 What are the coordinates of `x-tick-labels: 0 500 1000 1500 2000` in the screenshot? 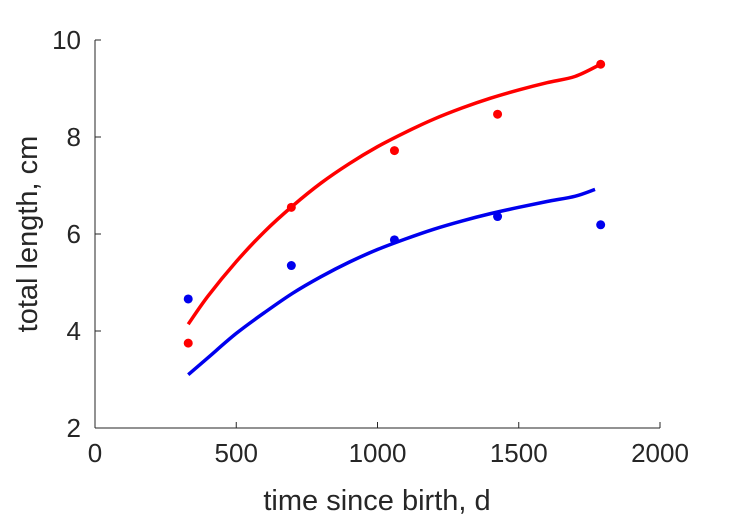 It's located at (388, 453).